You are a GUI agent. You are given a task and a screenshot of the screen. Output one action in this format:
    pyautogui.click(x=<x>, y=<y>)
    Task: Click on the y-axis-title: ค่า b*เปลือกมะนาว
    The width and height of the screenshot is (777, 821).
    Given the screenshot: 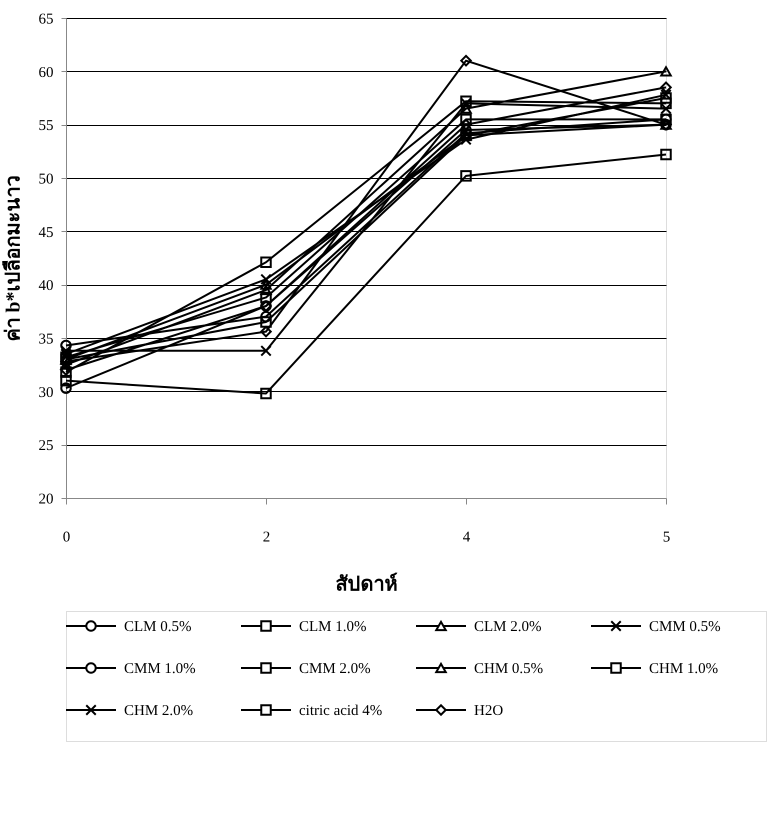 What is the action you would take?
    pyautogui.click(x=13, y=258)
    